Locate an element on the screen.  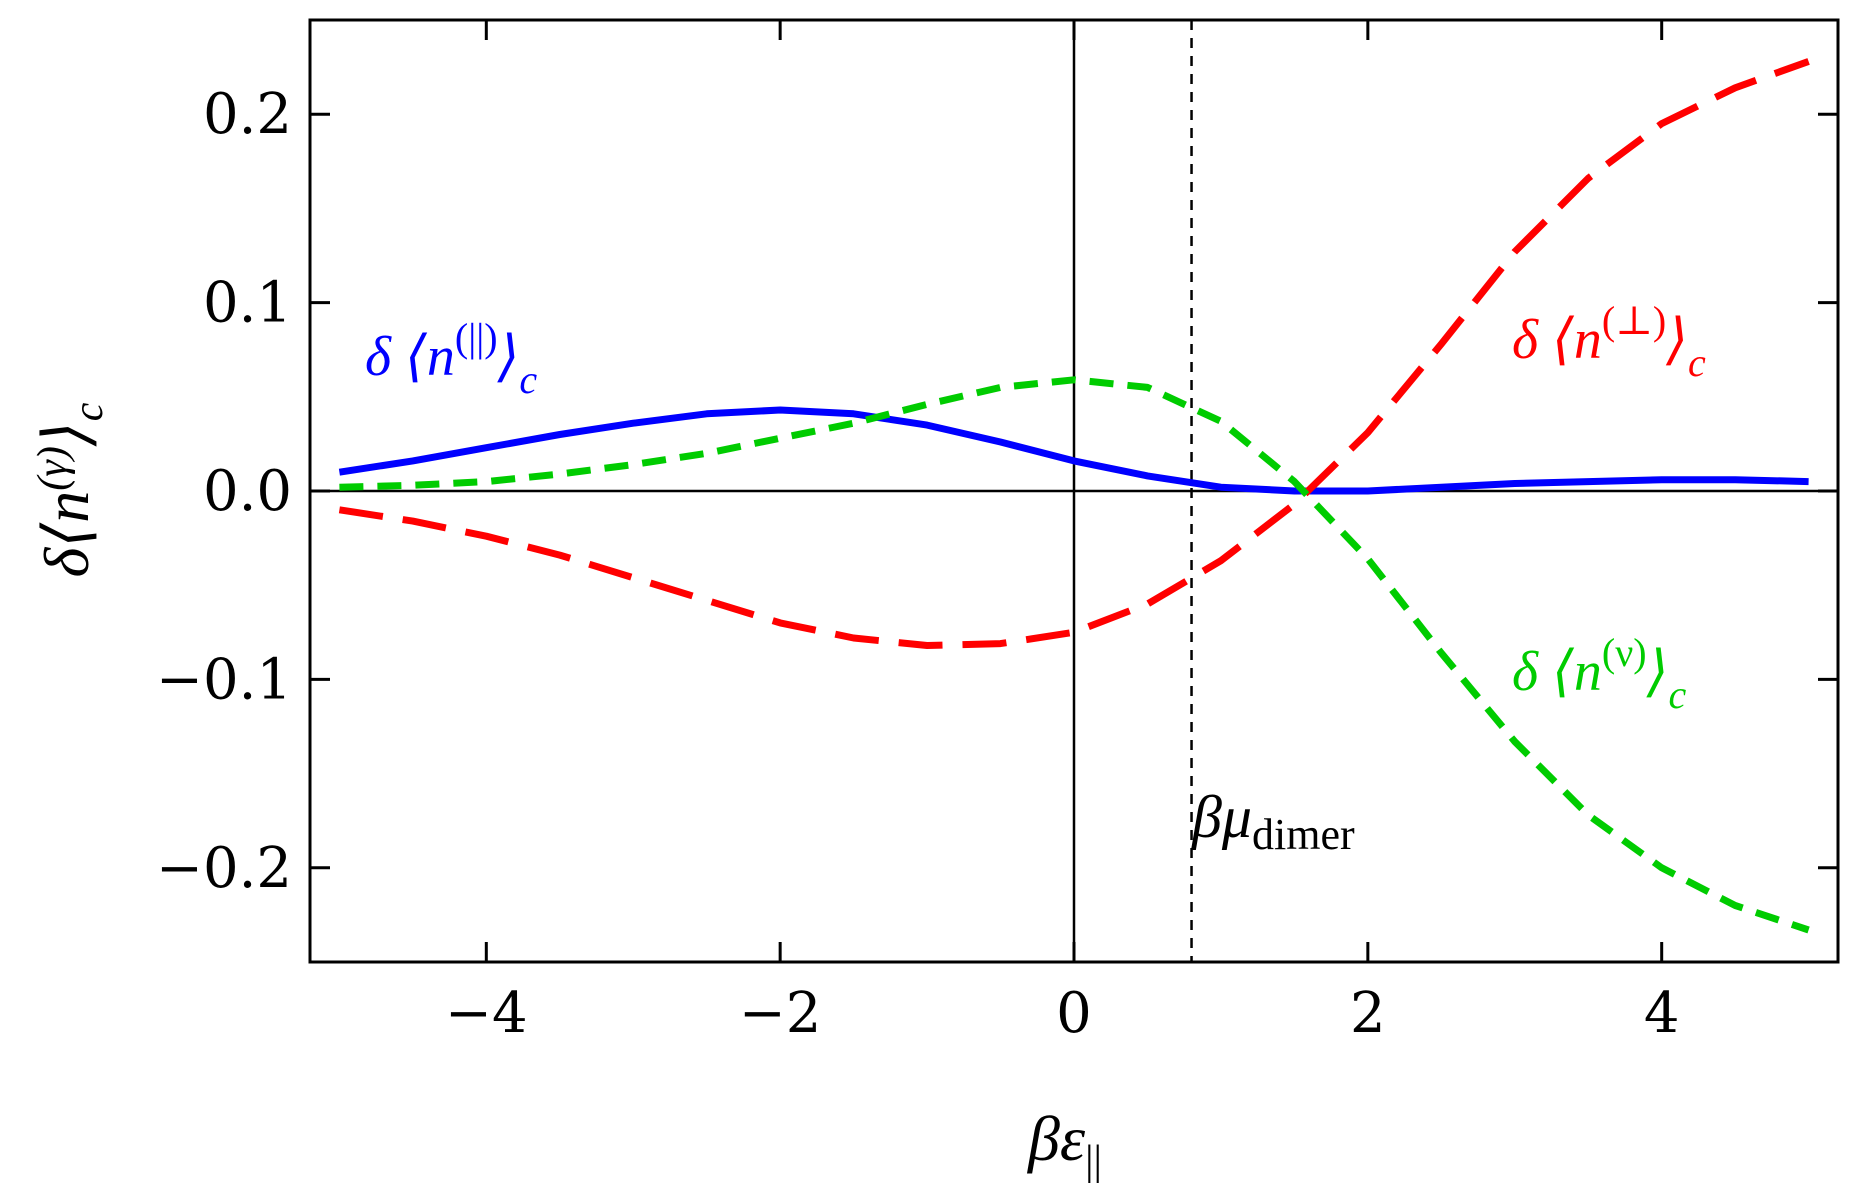
x-tick-label: −4 is located at coordinates (486, 1013).